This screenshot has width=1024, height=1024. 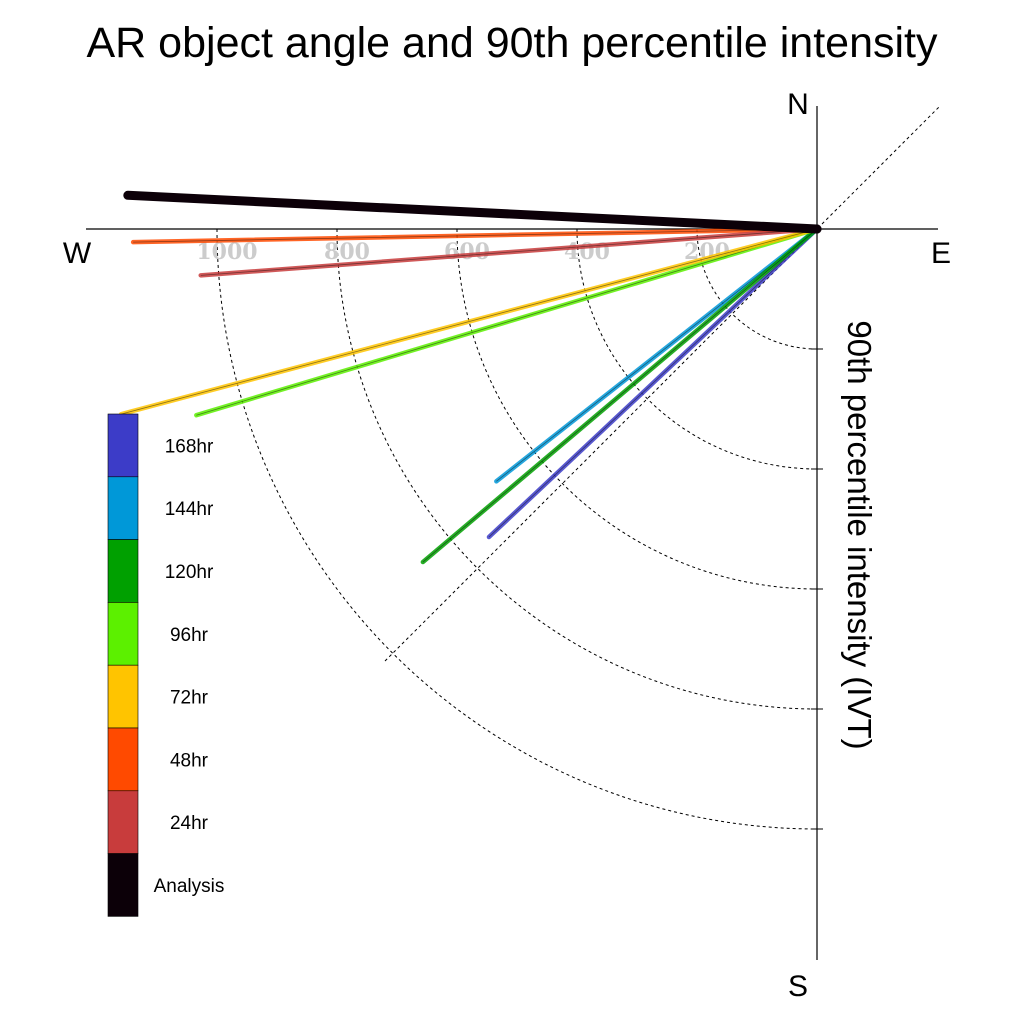 What do you see at coordinates (123, 571) in the screenshot?
I see `legend-swatch-120hr` at bounding box center [123, 571].